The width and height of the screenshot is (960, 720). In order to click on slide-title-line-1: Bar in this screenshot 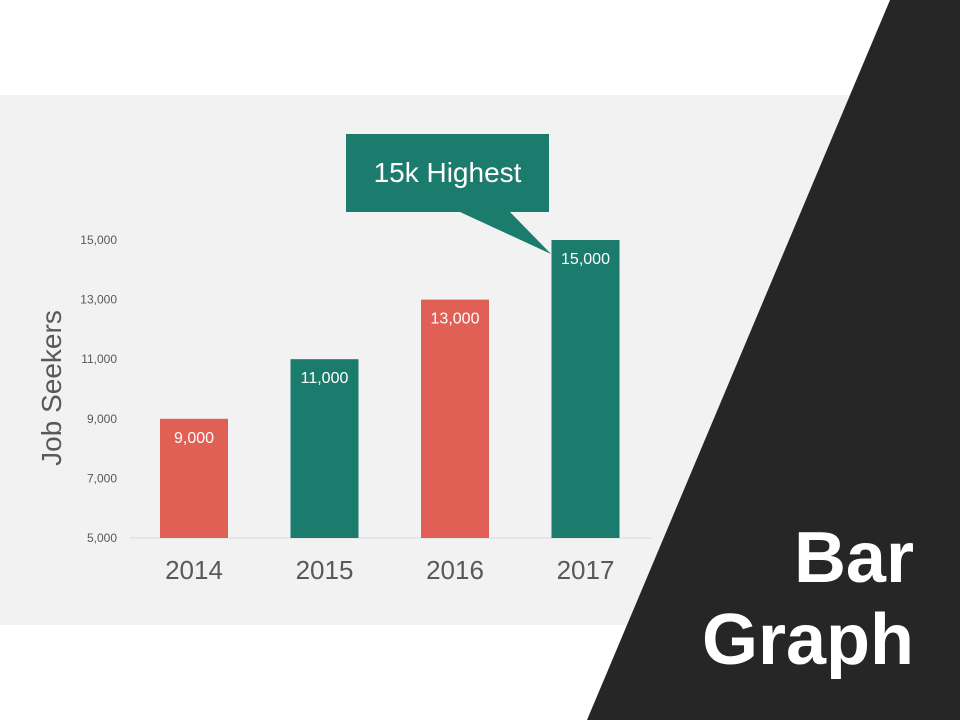, I will do `click(853, 558)`.